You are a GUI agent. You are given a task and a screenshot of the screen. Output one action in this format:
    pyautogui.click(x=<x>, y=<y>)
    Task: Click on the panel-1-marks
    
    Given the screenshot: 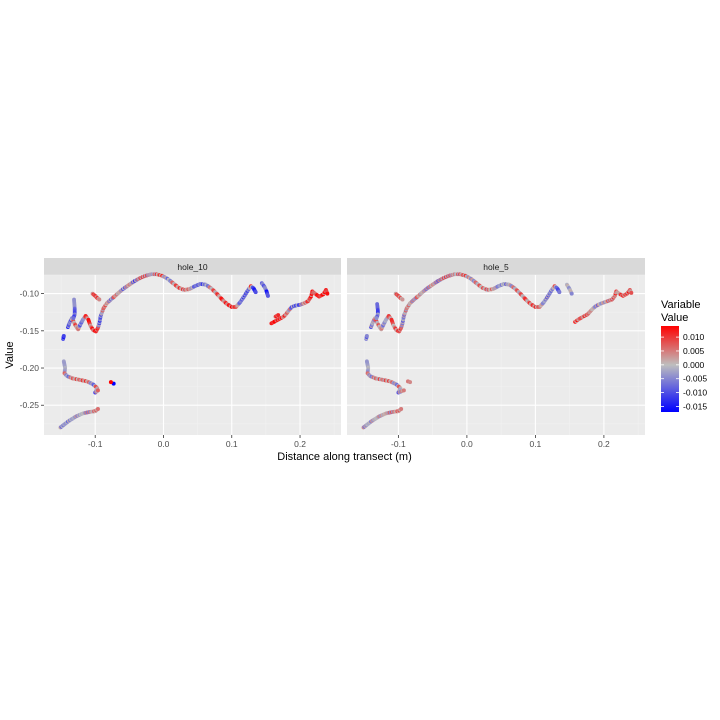 What is the action you would take?
    pyautogui.click(x=194, y=351)
    